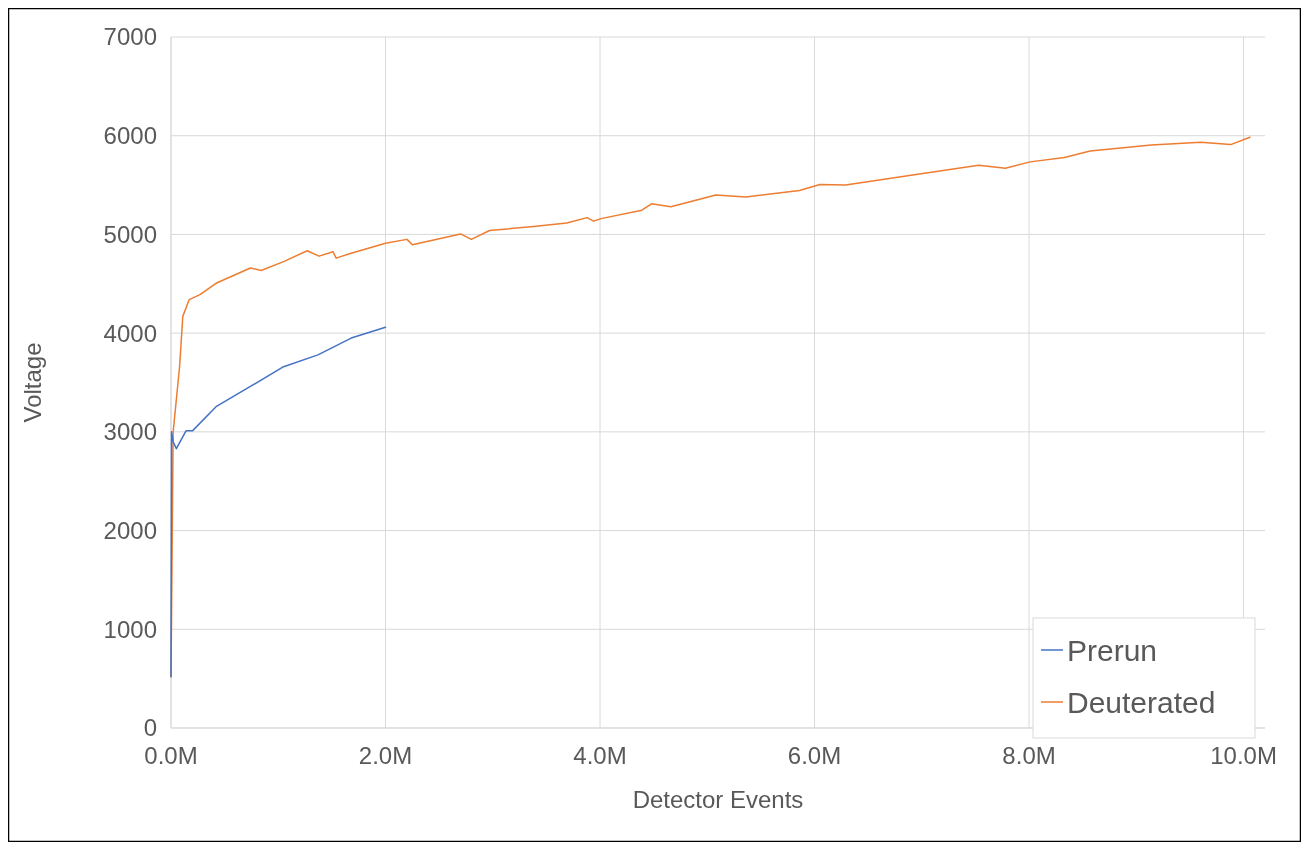 The image size is (1309, 850). I want to click on y-axis-title: Voltage, so click(32, 382).